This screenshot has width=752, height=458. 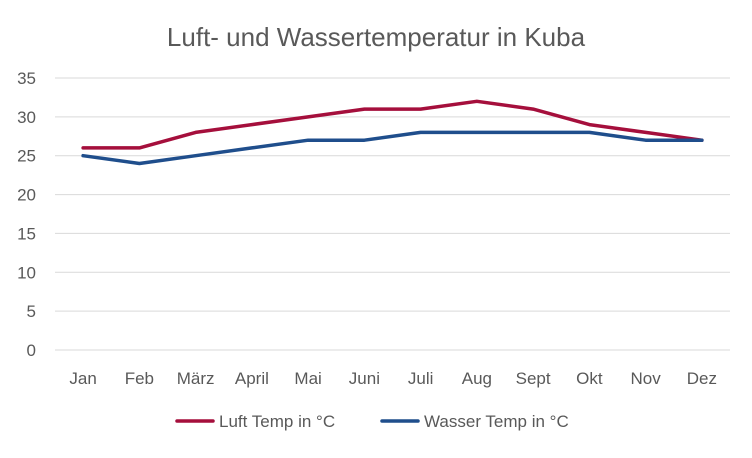 What do you see at coordinates (533, 378) in the screenshot?
I see `x-tick-label: Sept` at bounding box center [533, 378].